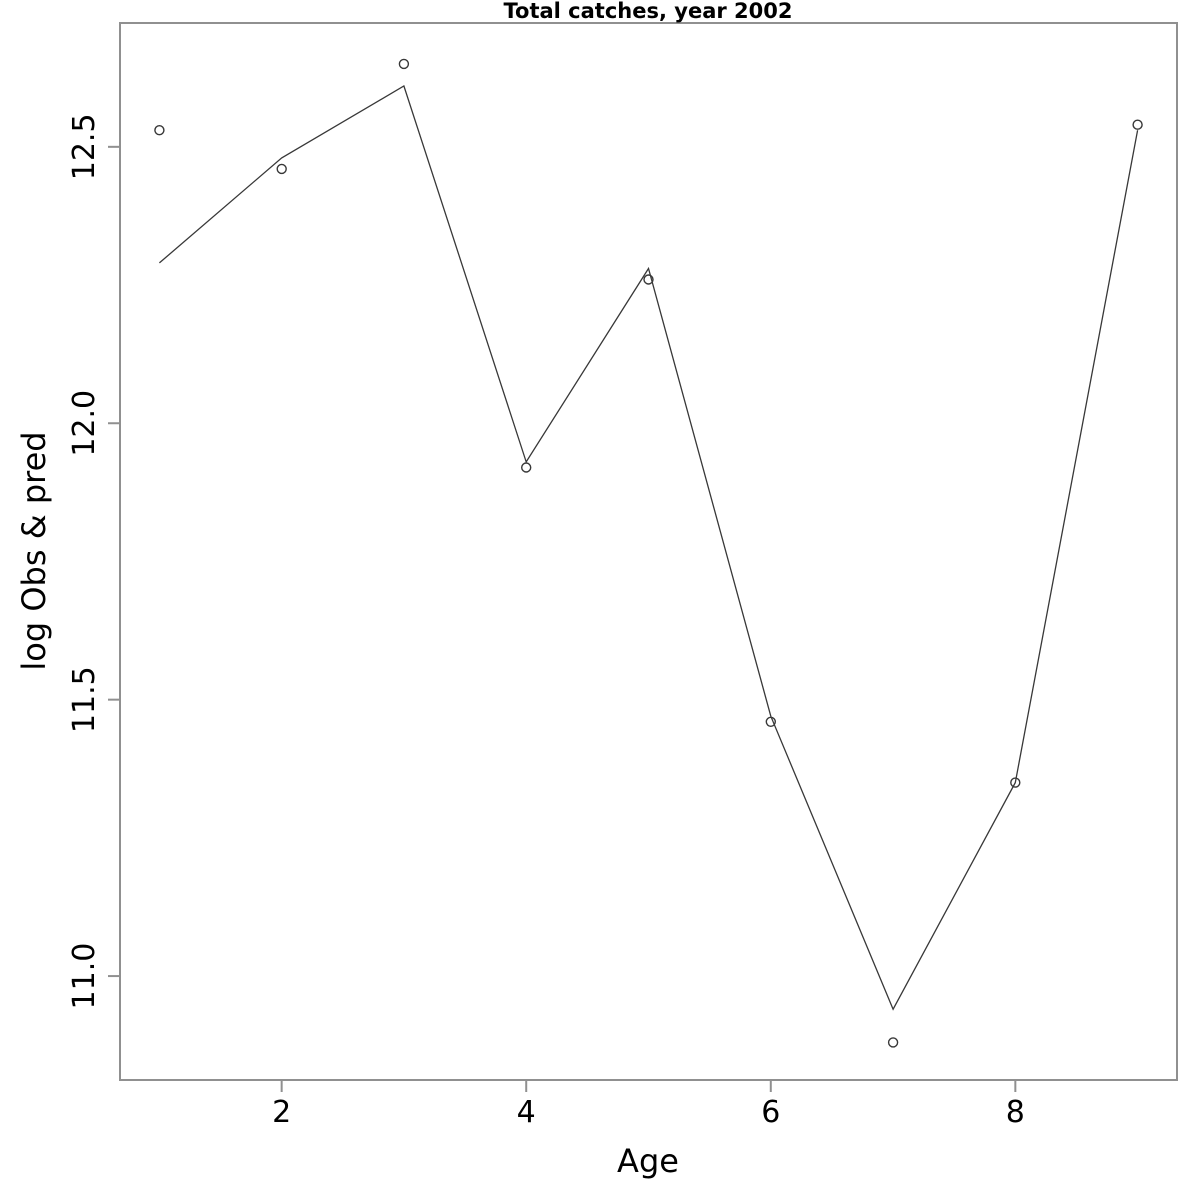 This screenshot has width=1200, height=1200. Describe the element at coordinates (84, 146) in the screenshot. I see `y-tick-label: 12.5` at that location.